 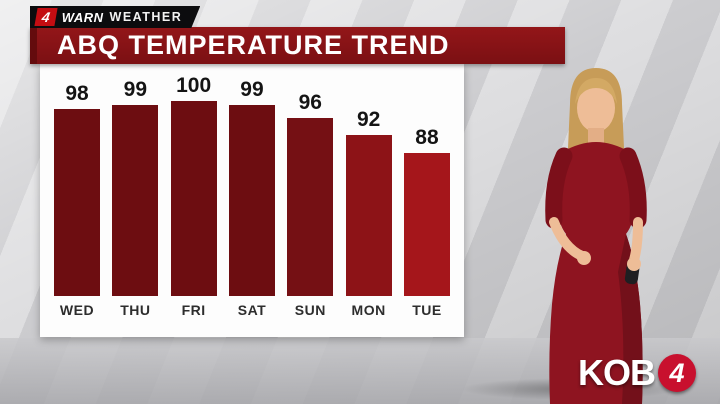 I want to click on chart-title-banner: ABQ TEMPERATURE TREND, so click(x=297, y=45).